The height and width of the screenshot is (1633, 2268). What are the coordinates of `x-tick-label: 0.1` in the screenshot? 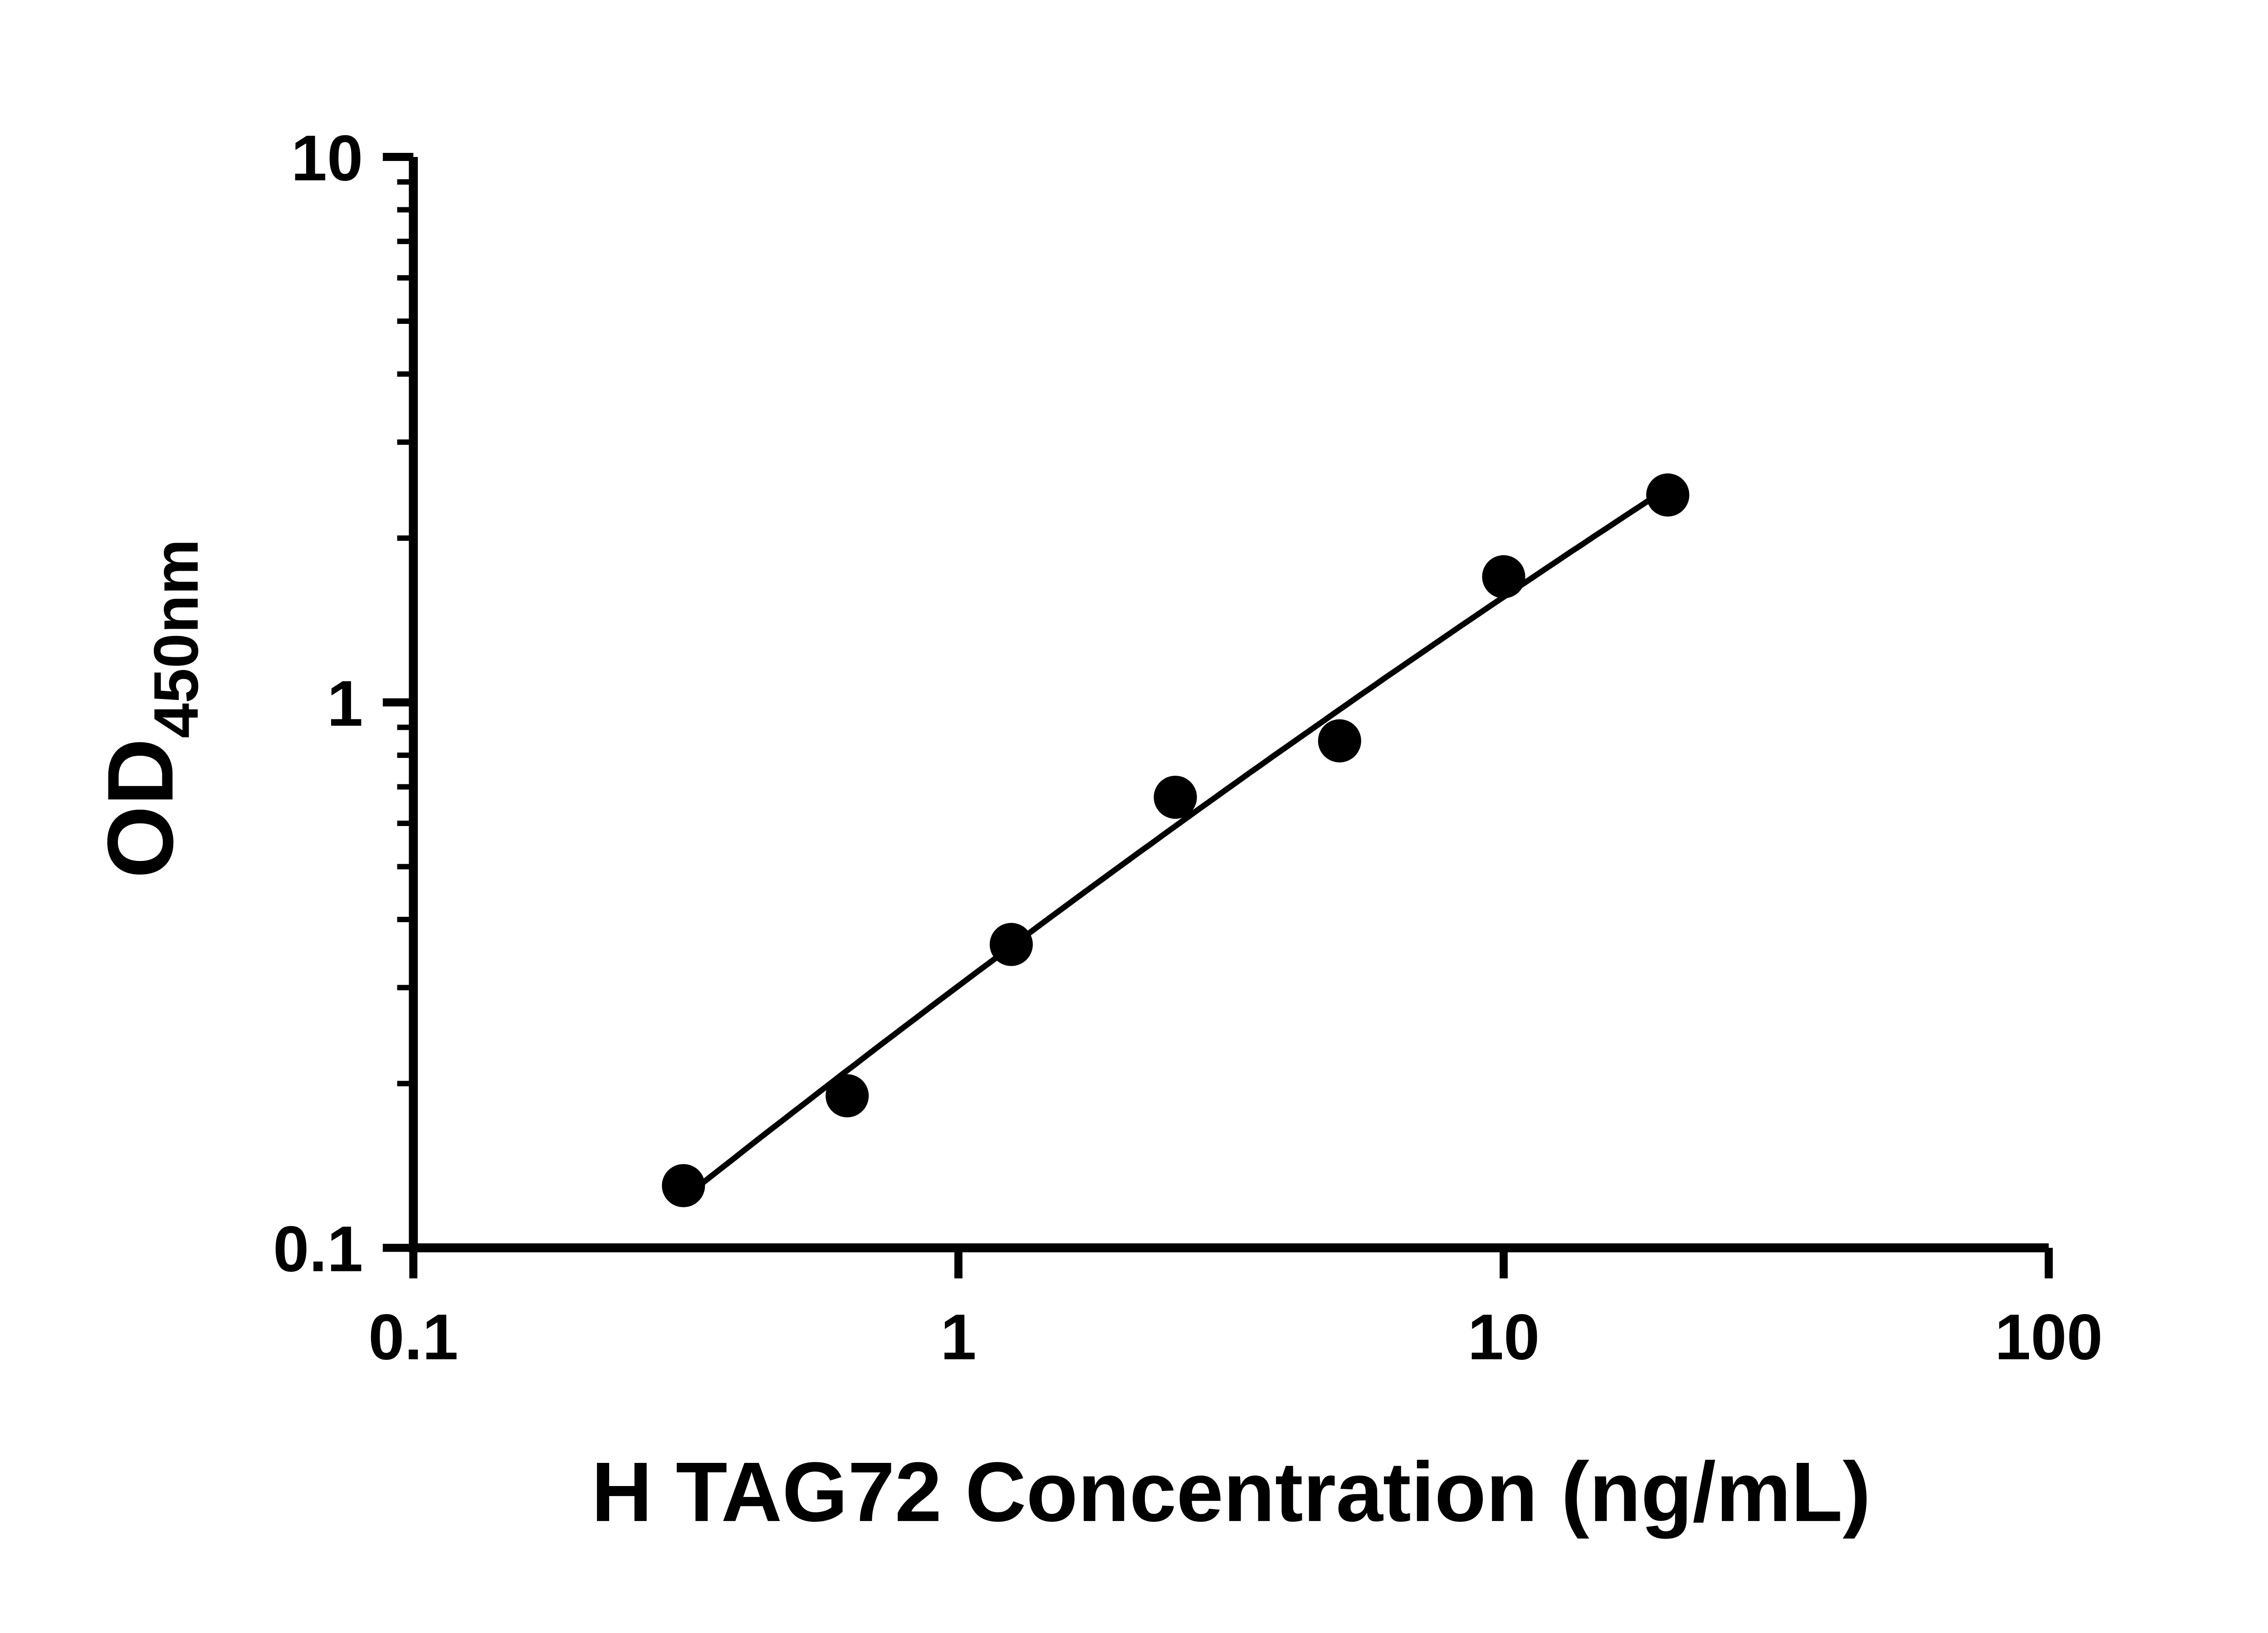 It's located at (413, 1337).